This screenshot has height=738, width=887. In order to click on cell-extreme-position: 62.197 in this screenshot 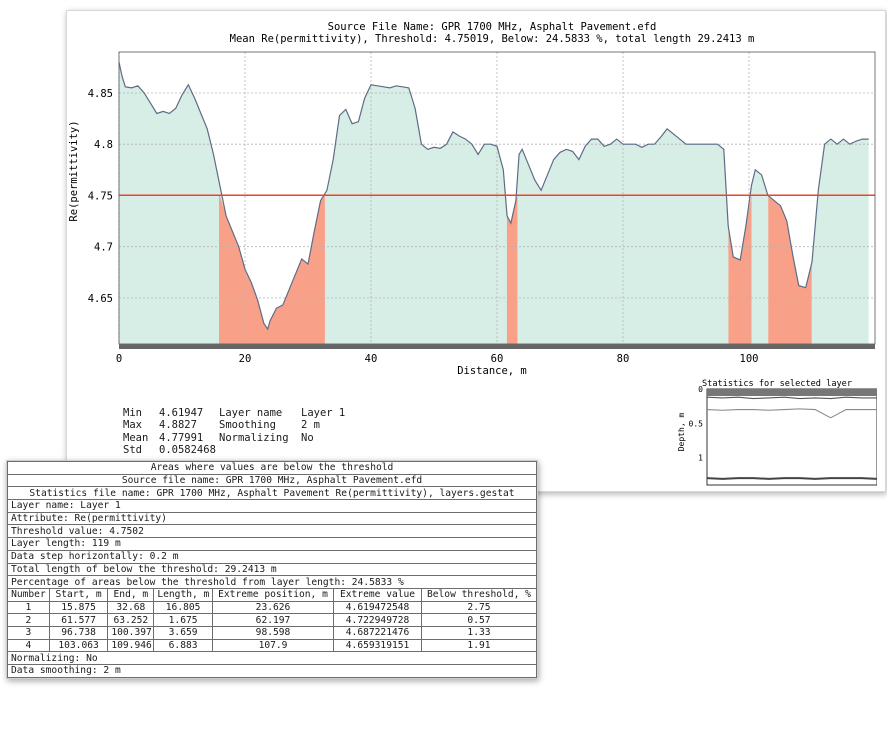, I will do `click(273, 620)`.